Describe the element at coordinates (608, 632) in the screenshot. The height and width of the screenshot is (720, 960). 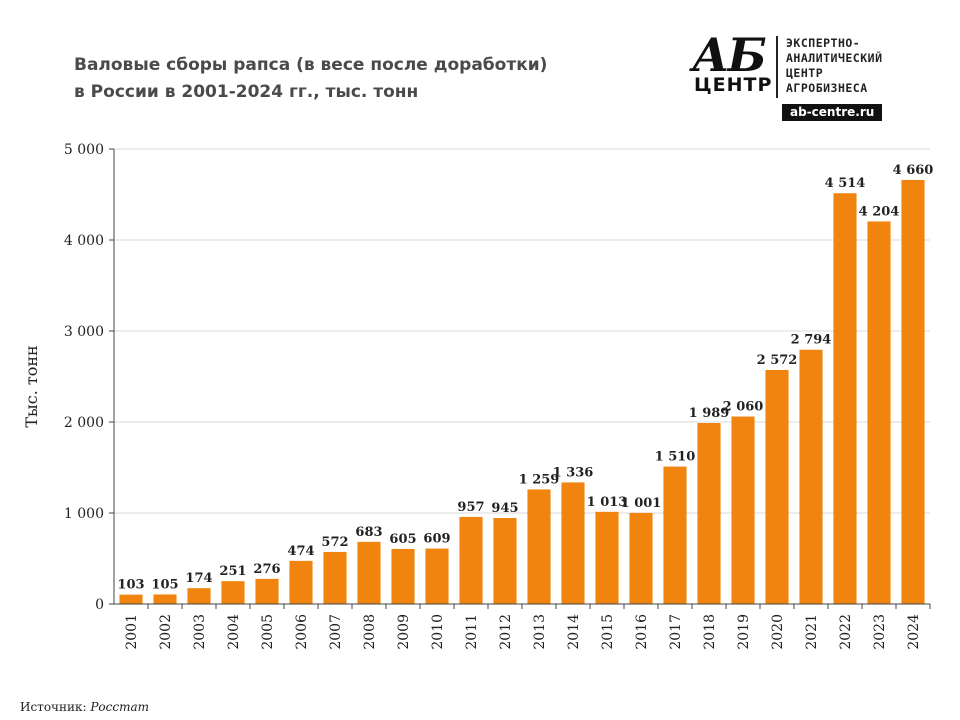
I see `x-tick-label: 2015` at that location.